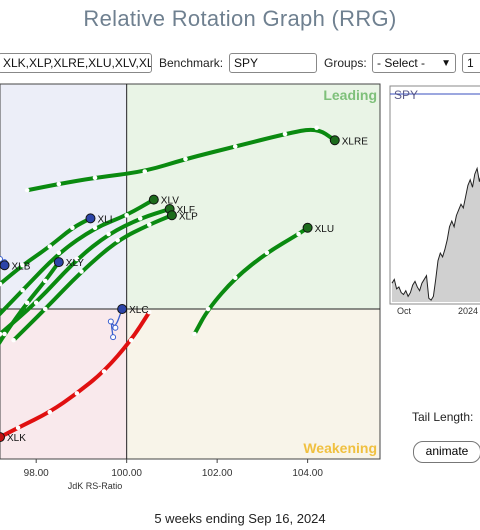  What do you see at coordinates (36, 473) in the screenshot?
I see `x-tick-label: 98.00` at bounding box center [36, 473].